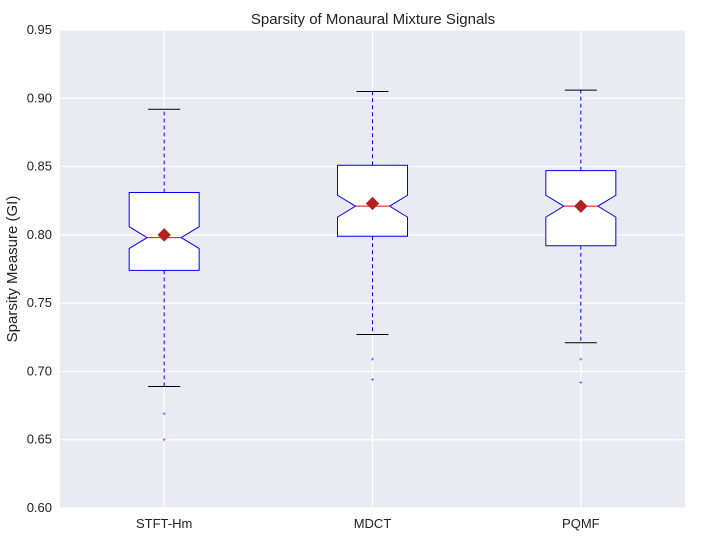  I want to click on y-tick-label: 0.85, so click(39, 166).